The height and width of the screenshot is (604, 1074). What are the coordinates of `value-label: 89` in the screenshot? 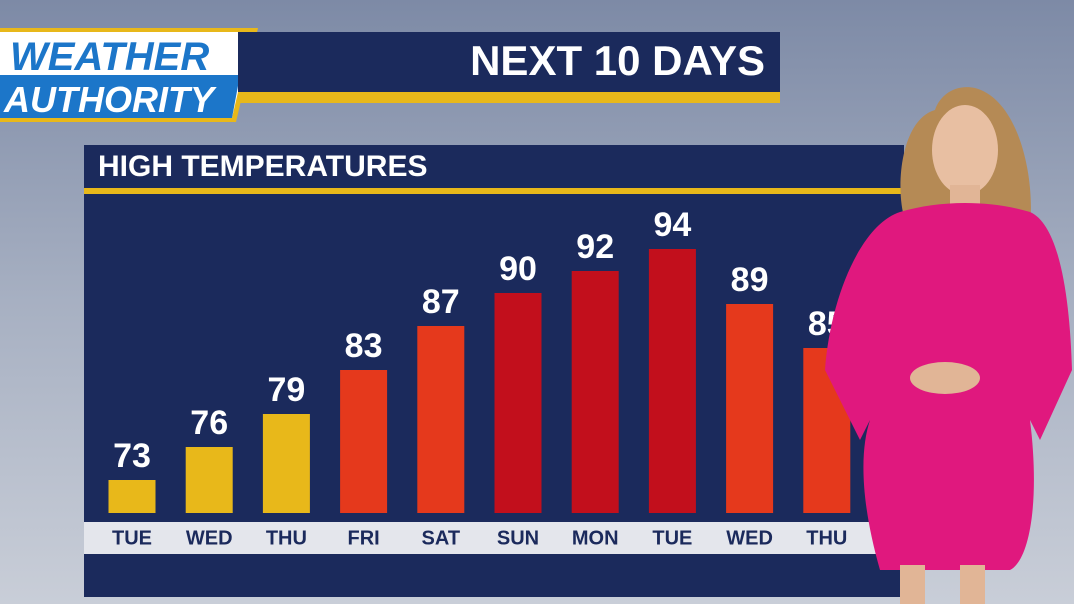 It's located at (750, 280).